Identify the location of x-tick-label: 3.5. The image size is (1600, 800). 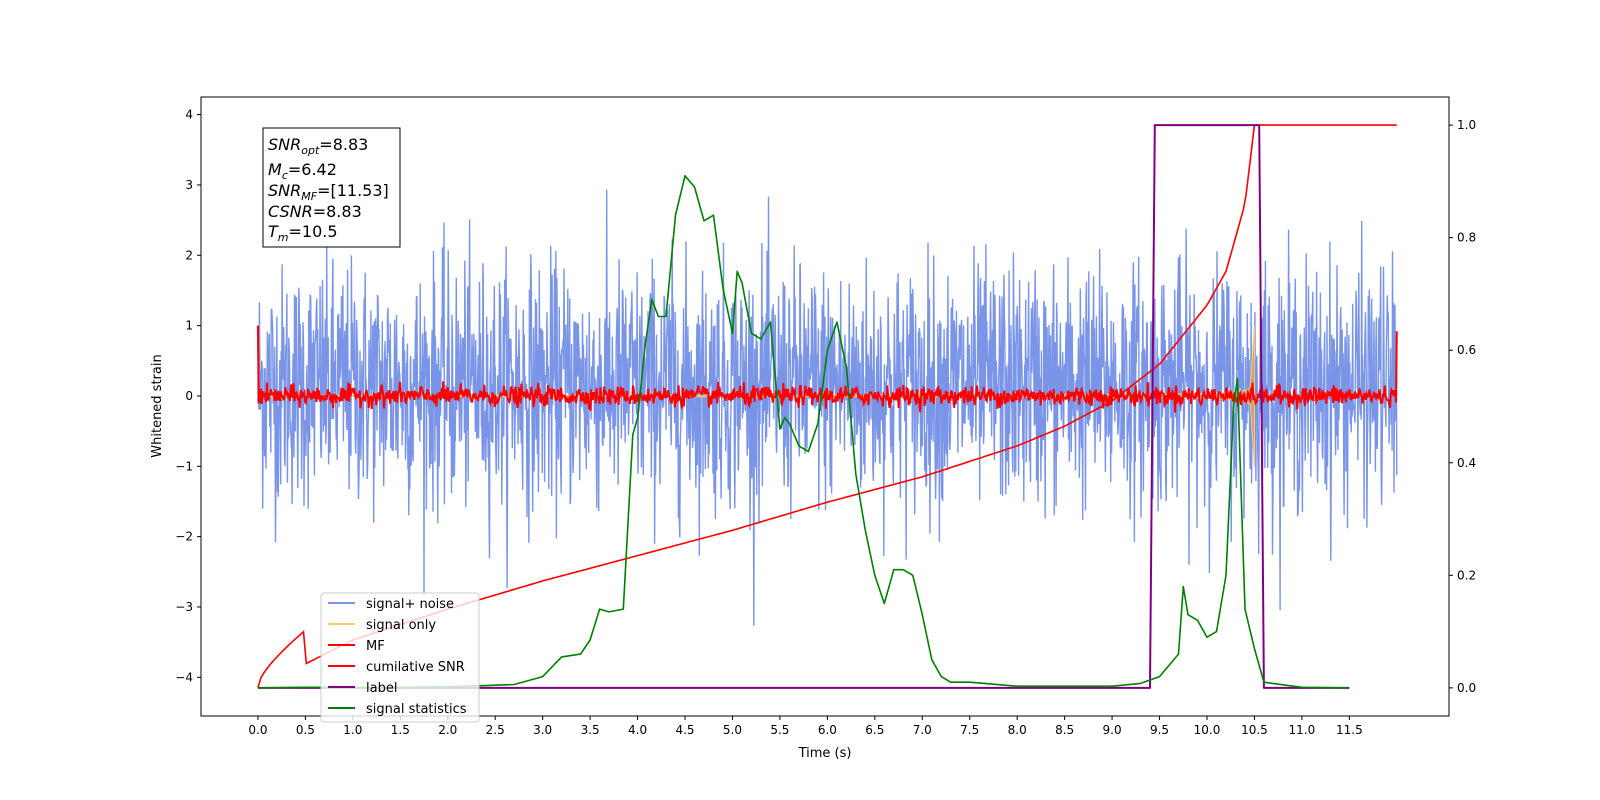
(590, 730).